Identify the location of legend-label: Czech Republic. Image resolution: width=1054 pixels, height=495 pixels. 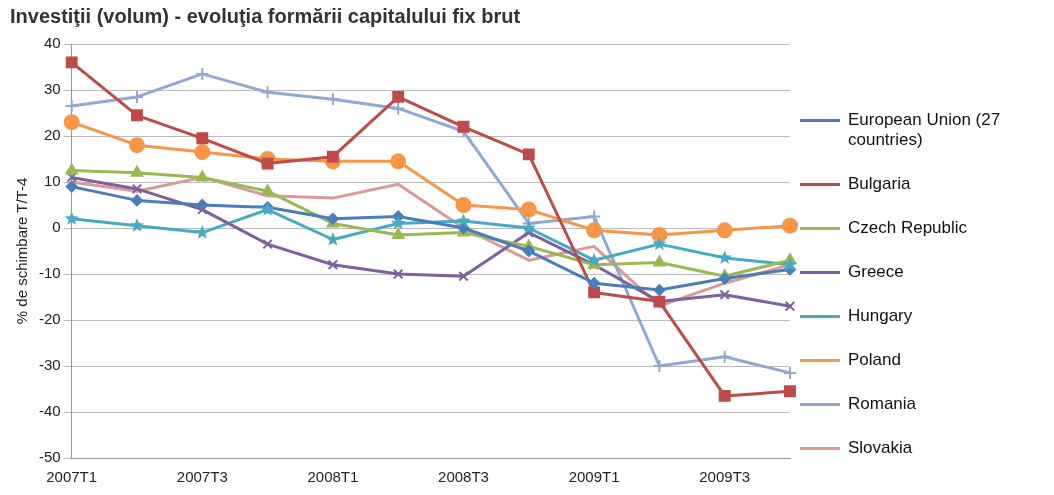
(908, 228).